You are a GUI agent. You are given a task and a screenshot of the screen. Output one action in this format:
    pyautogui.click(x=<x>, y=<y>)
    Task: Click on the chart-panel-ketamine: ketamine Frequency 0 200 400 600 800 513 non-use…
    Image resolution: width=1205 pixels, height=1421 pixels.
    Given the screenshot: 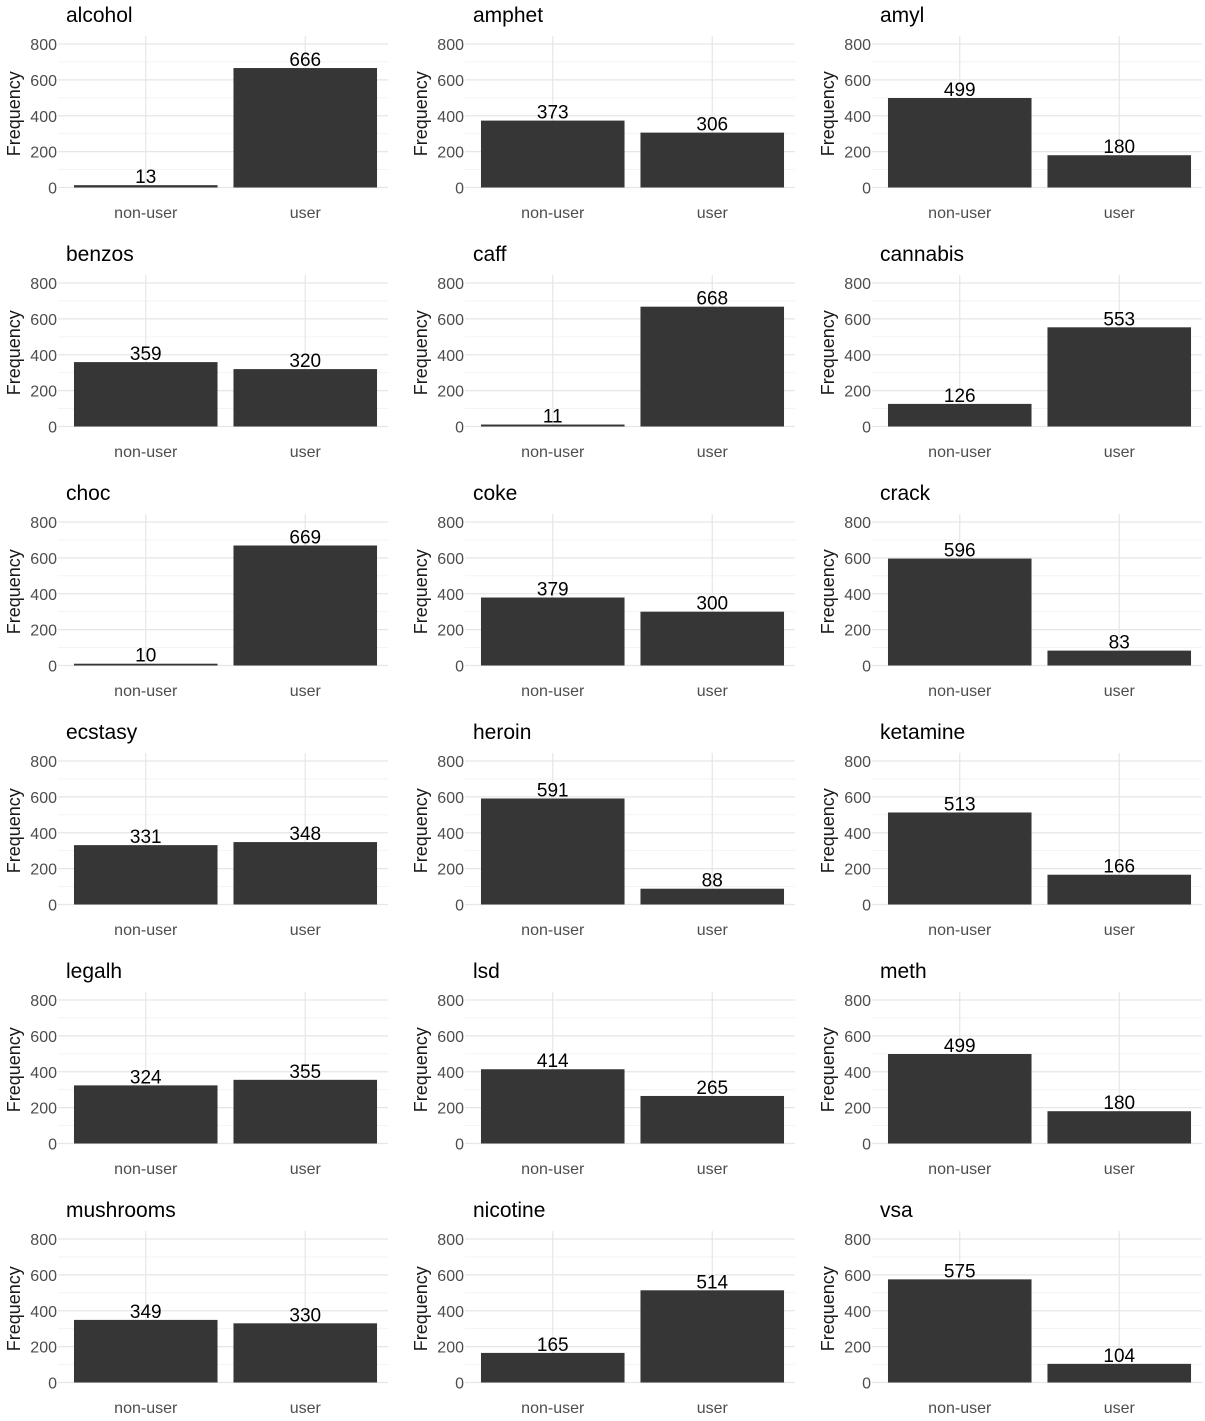 What is the action you would take?
    pyautogui.click(x=1010, y=830)
    